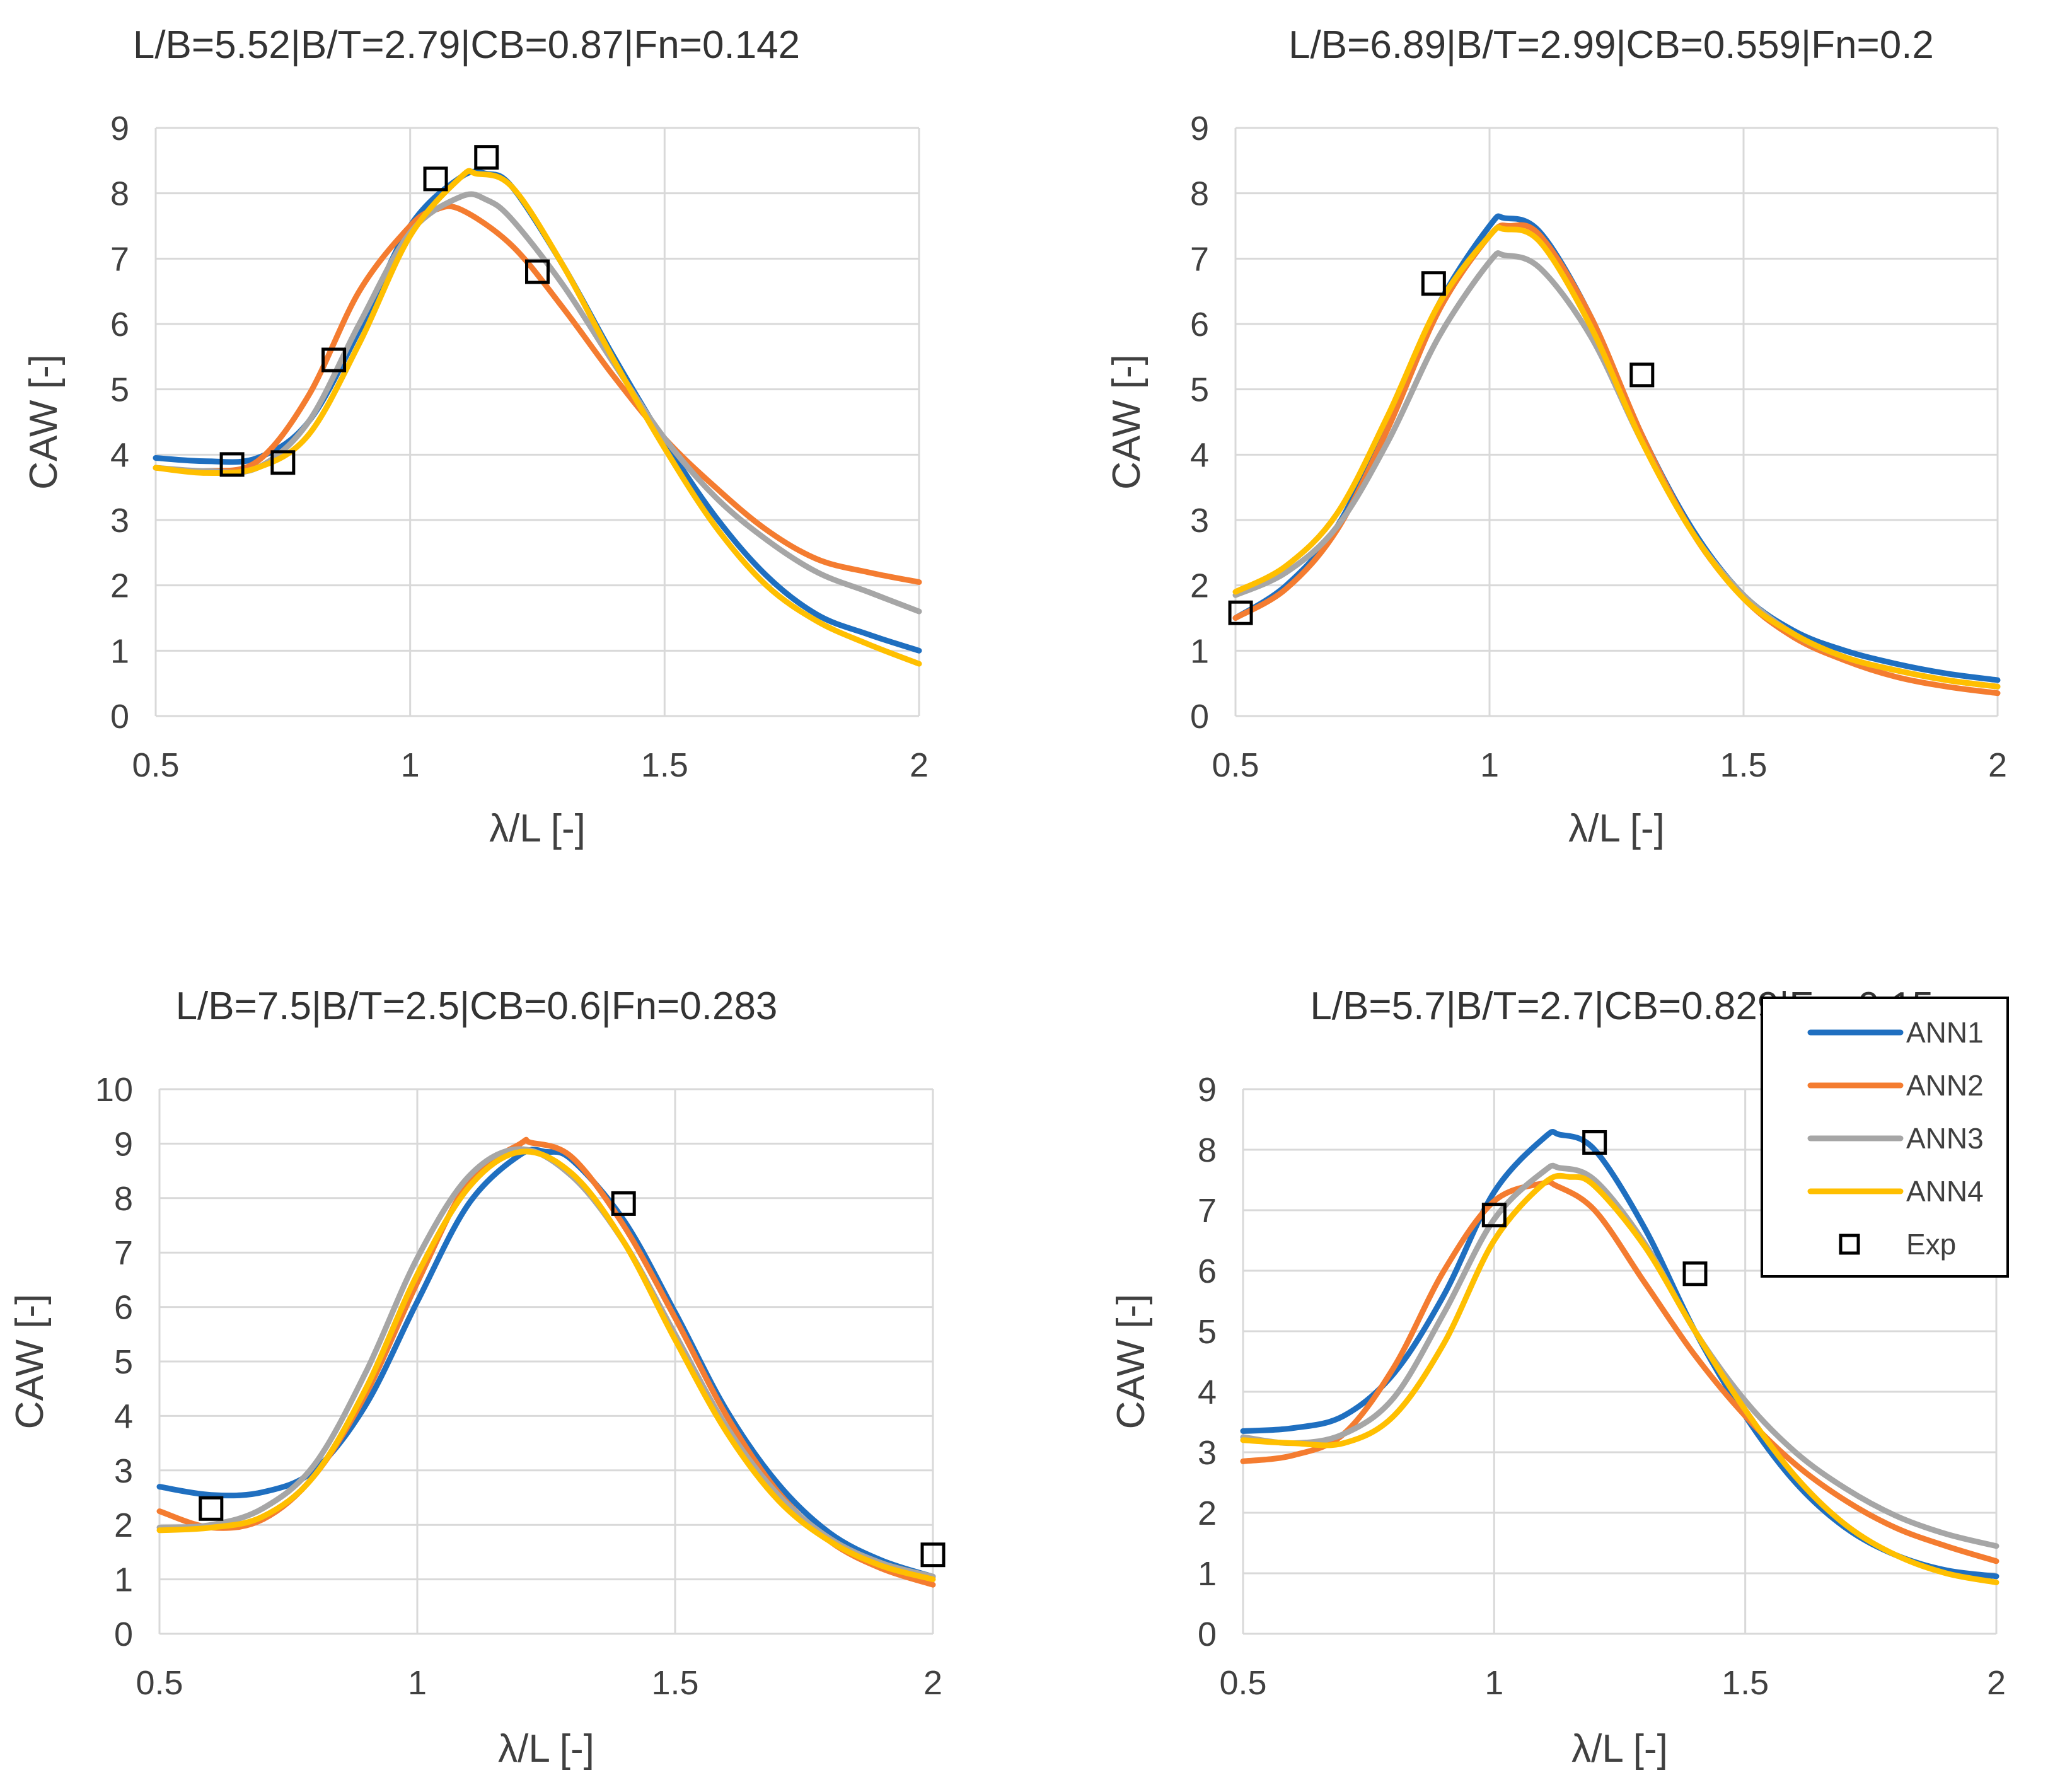  Describe the element at coordinates (114, 1090) in the screenshot. I see `y-tick-label: 10` at that location.